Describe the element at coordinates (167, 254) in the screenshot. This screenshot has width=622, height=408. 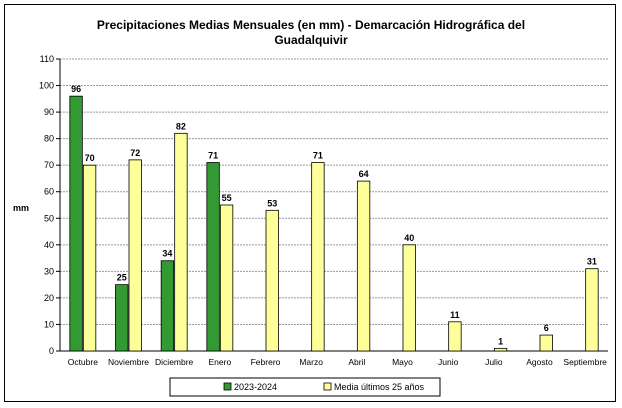
I see `data-label: 34` at that location.